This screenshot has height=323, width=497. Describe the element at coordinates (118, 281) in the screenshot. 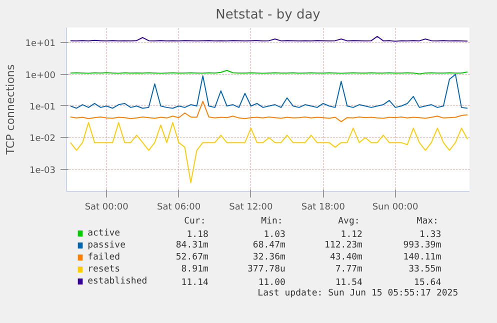

I see `legend-label: established` at that location.